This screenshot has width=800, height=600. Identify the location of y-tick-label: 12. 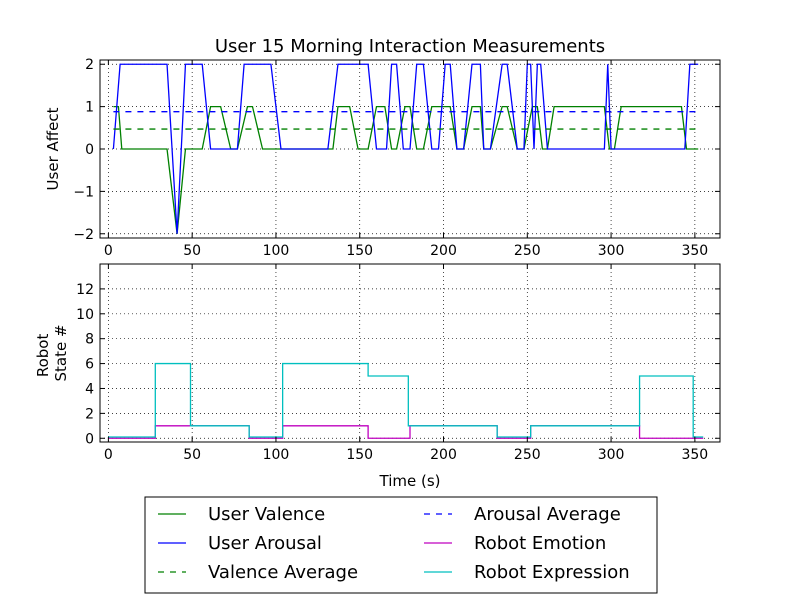
(85, 290).